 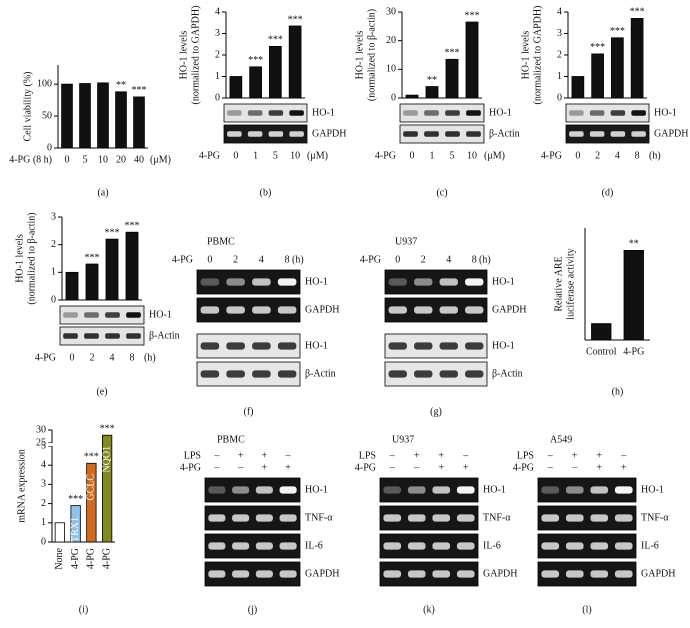 What do you see at coordinates (500, 573) in the screenshot?
I see `row-label: GAPDH` at bounding box center [500, 573].